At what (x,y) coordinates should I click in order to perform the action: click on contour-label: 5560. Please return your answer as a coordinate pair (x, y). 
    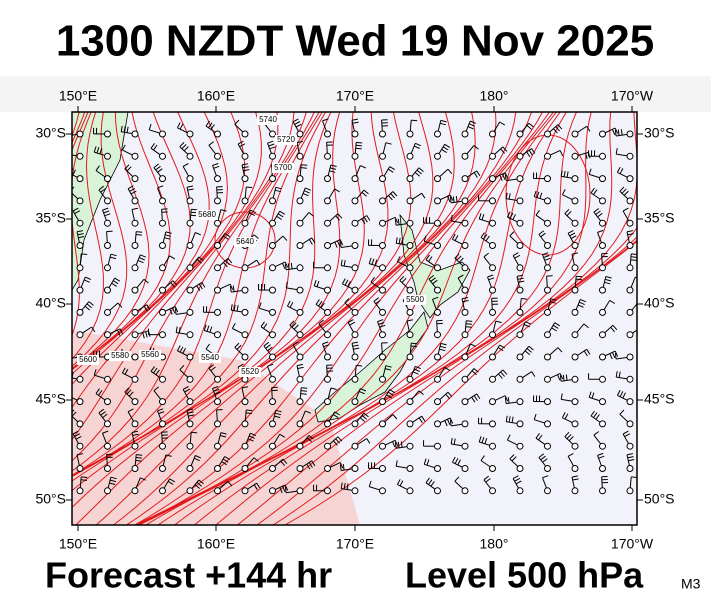
    Looking at the image, I should click on (150, 354).